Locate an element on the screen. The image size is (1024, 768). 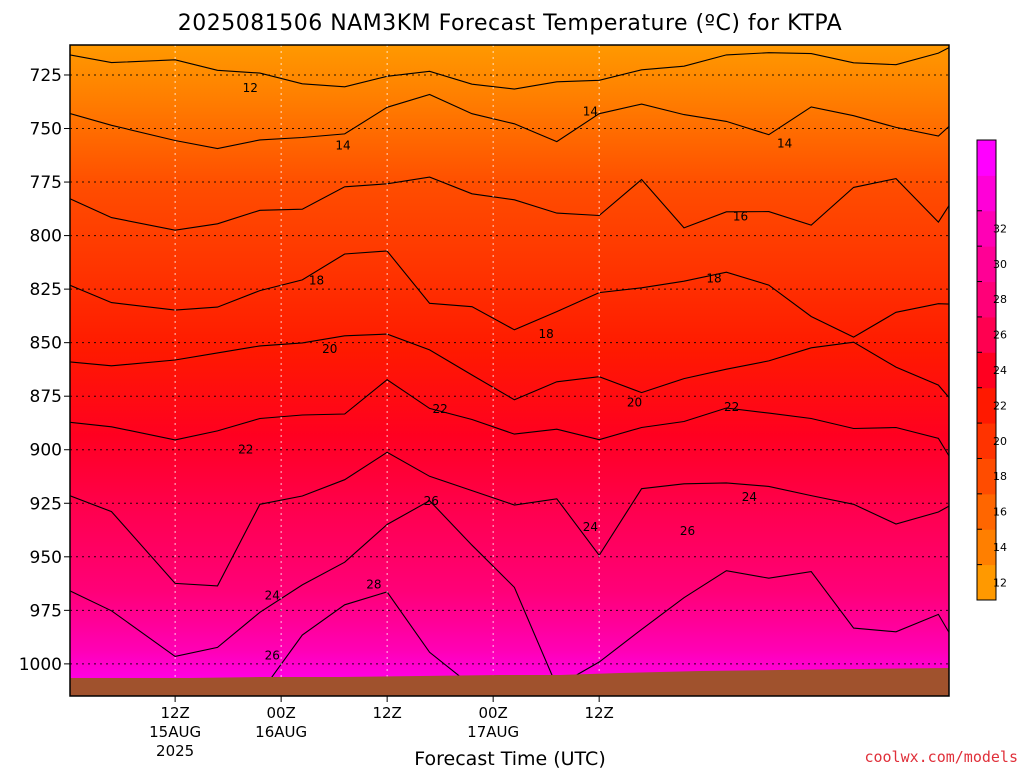
isotherm-16c is located at coordinates (509, 203).